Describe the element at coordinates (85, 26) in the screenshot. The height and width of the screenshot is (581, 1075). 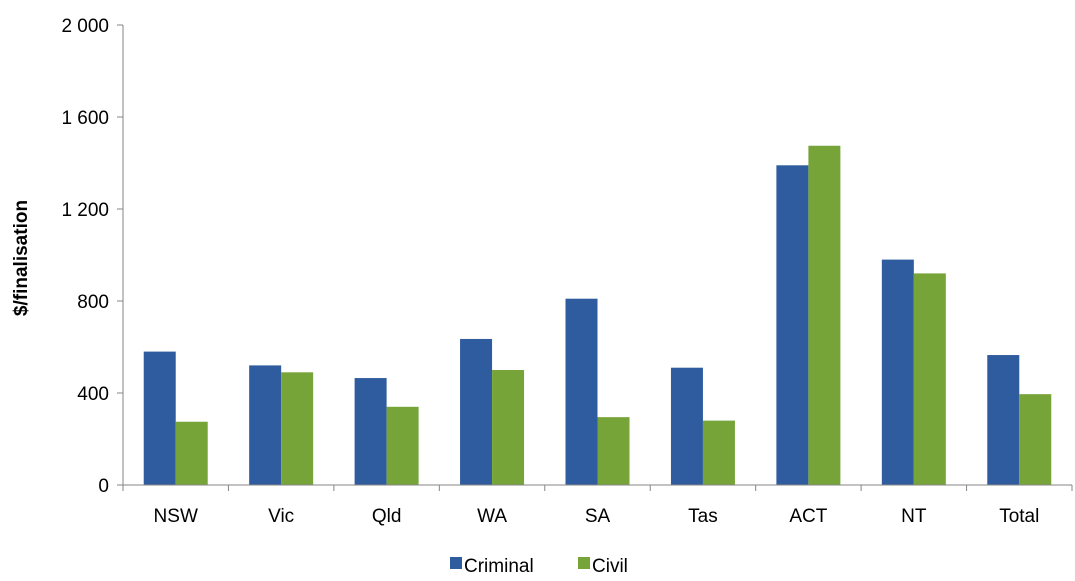
I see `y-tick-label: 2 000` at that location.